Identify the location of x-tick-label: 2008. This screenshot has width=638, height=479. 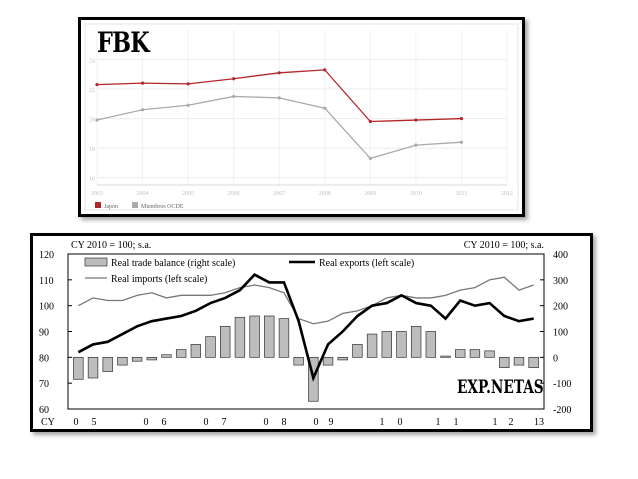
(325, 194).